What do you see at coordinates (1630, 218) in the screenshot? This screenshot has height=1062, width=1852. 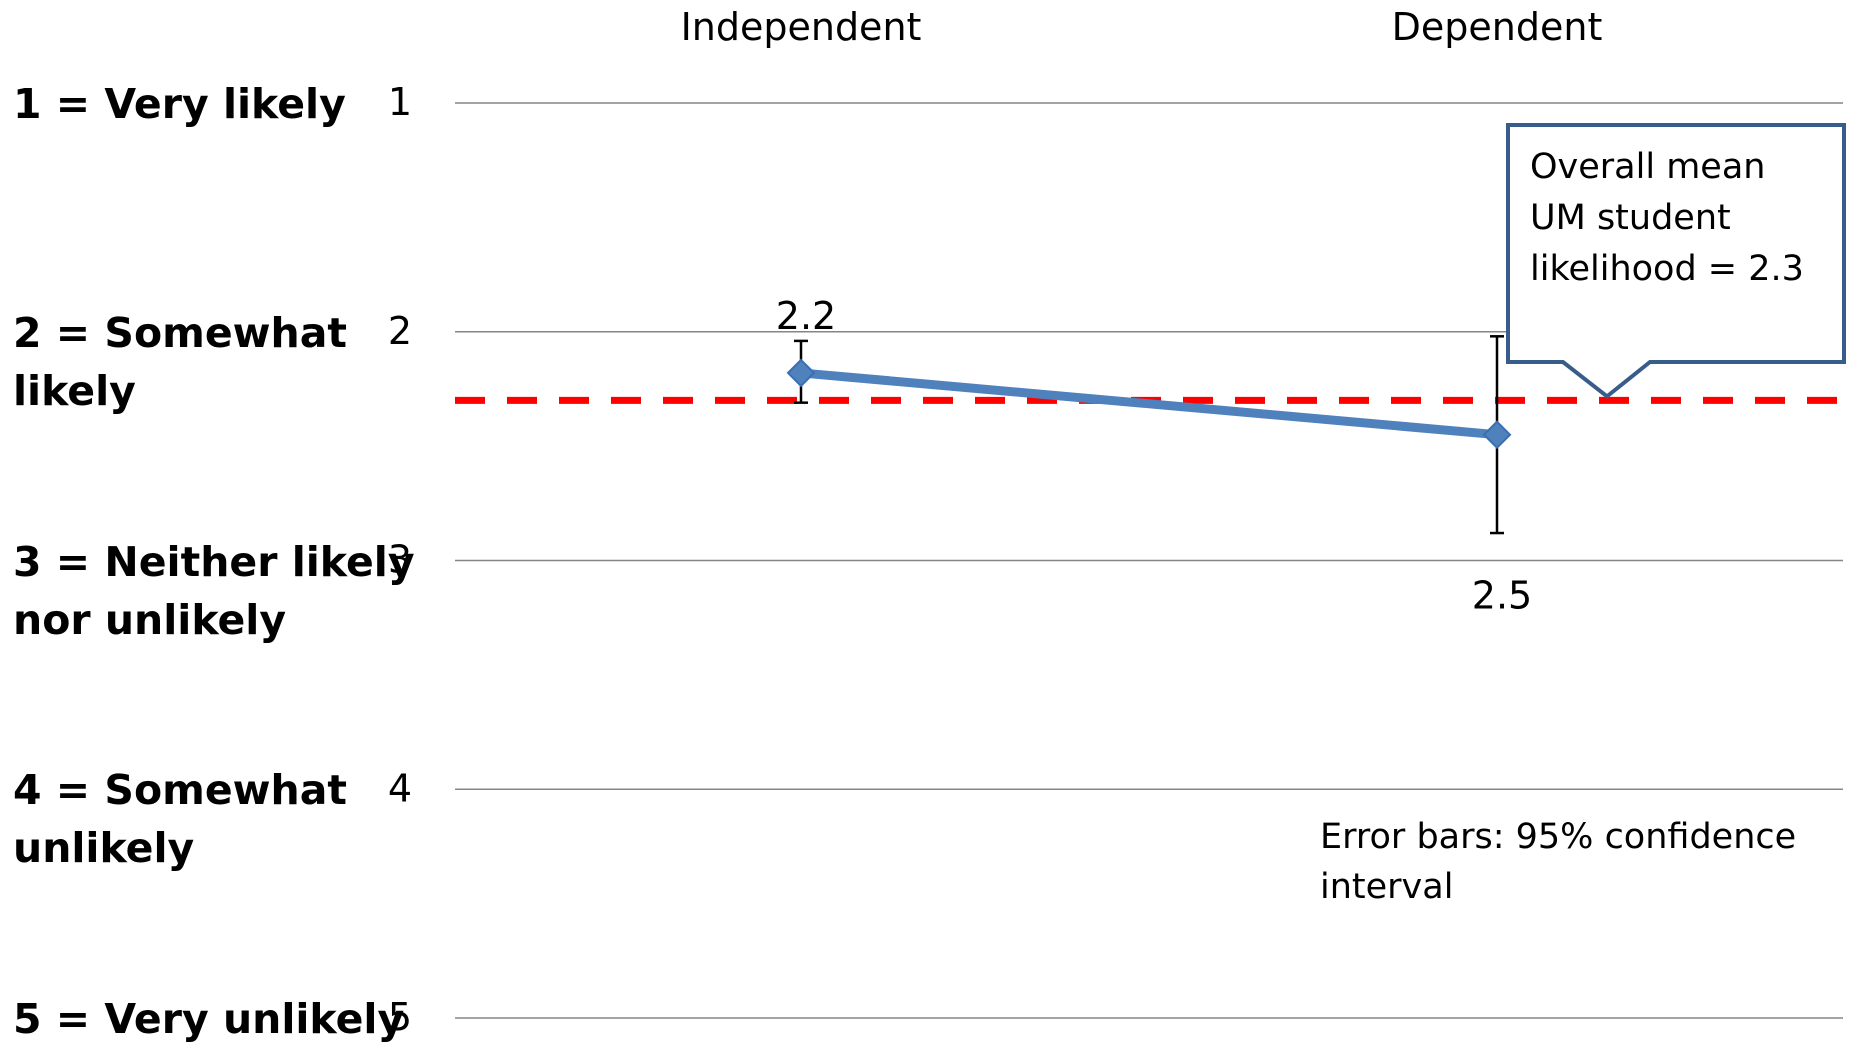 I see `callout-line: UM student` at bounding box center [1630, 218].